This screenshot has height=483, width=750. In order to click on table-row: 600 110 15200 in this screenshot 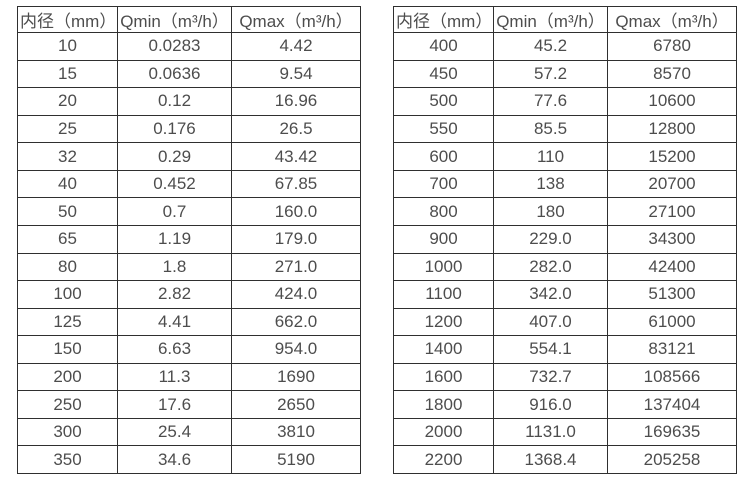, I will do `click(565, 156)`.